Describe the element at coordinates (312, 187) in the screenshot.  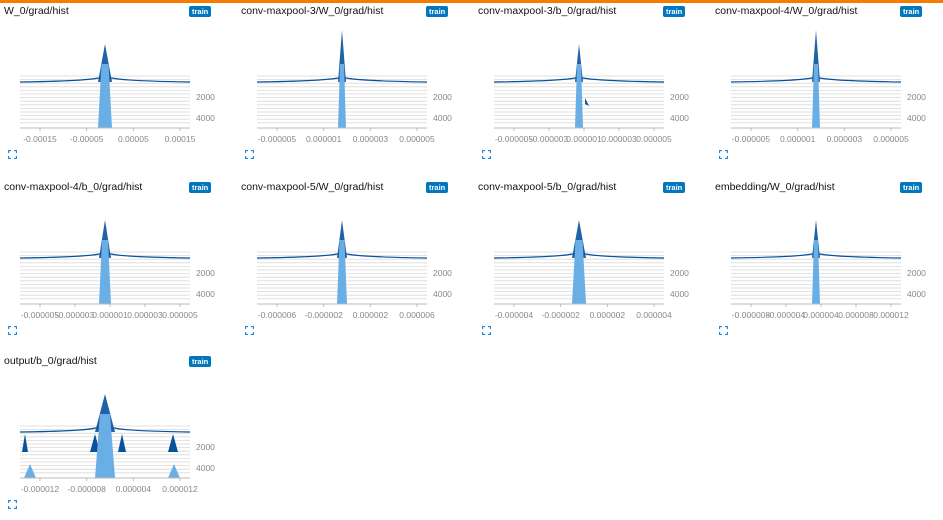
I see `card-title: conv-maxpool-5/W_0/grad/hist` at that location.